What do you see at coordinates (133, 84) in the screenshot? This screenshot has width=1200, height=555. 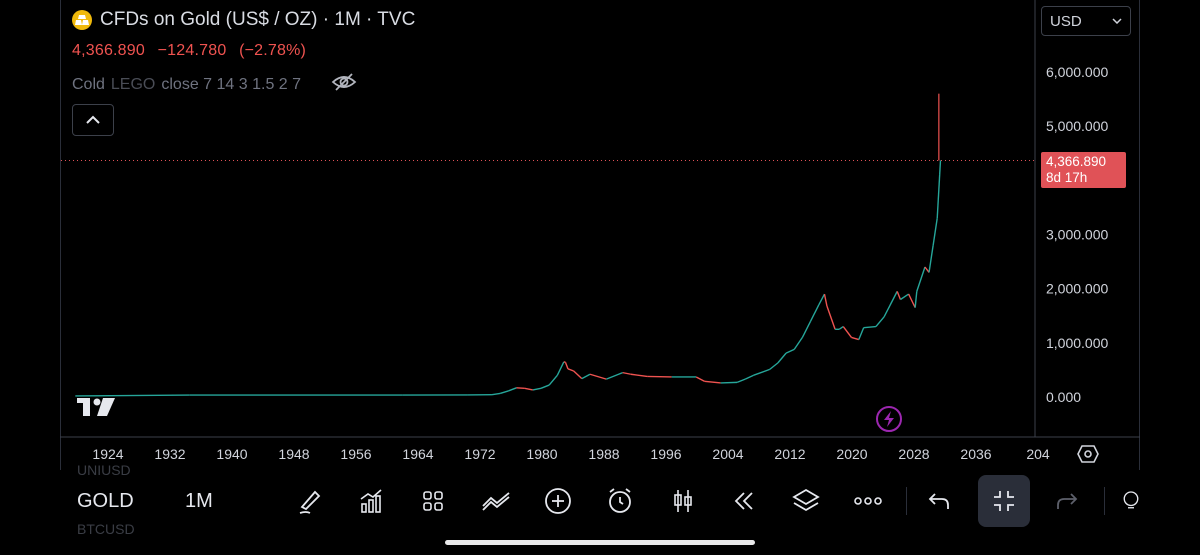 I see `indicator-name: LEGO` at bounding box center [133, 84].